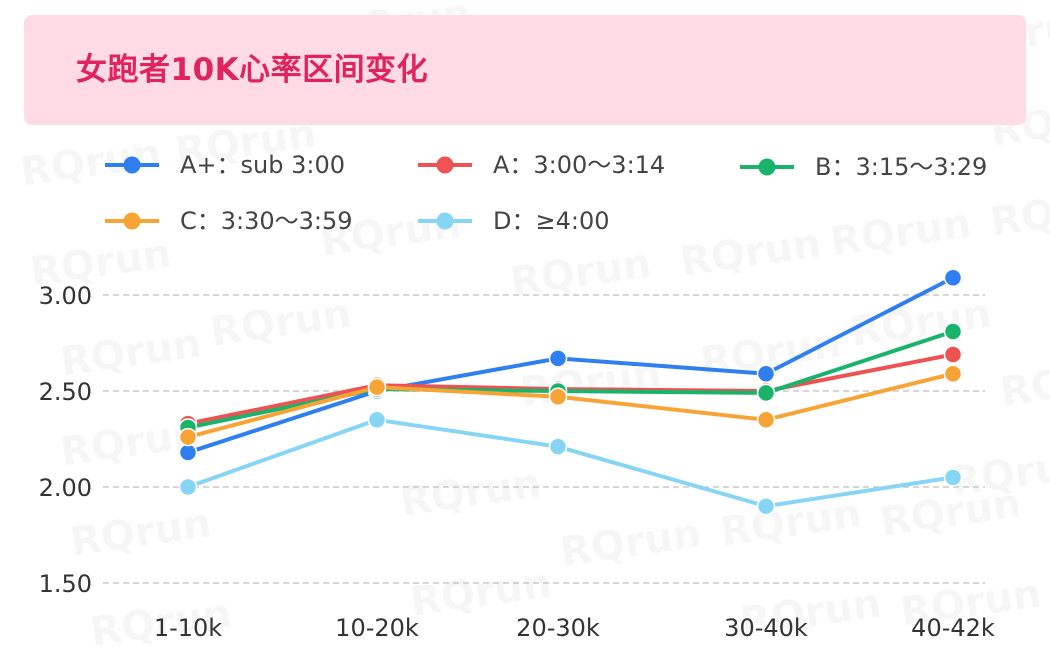  Describe the element at coordinates (262, 165) in the screenshot. I see `legend-label: A+：sub 3:00` at that location.